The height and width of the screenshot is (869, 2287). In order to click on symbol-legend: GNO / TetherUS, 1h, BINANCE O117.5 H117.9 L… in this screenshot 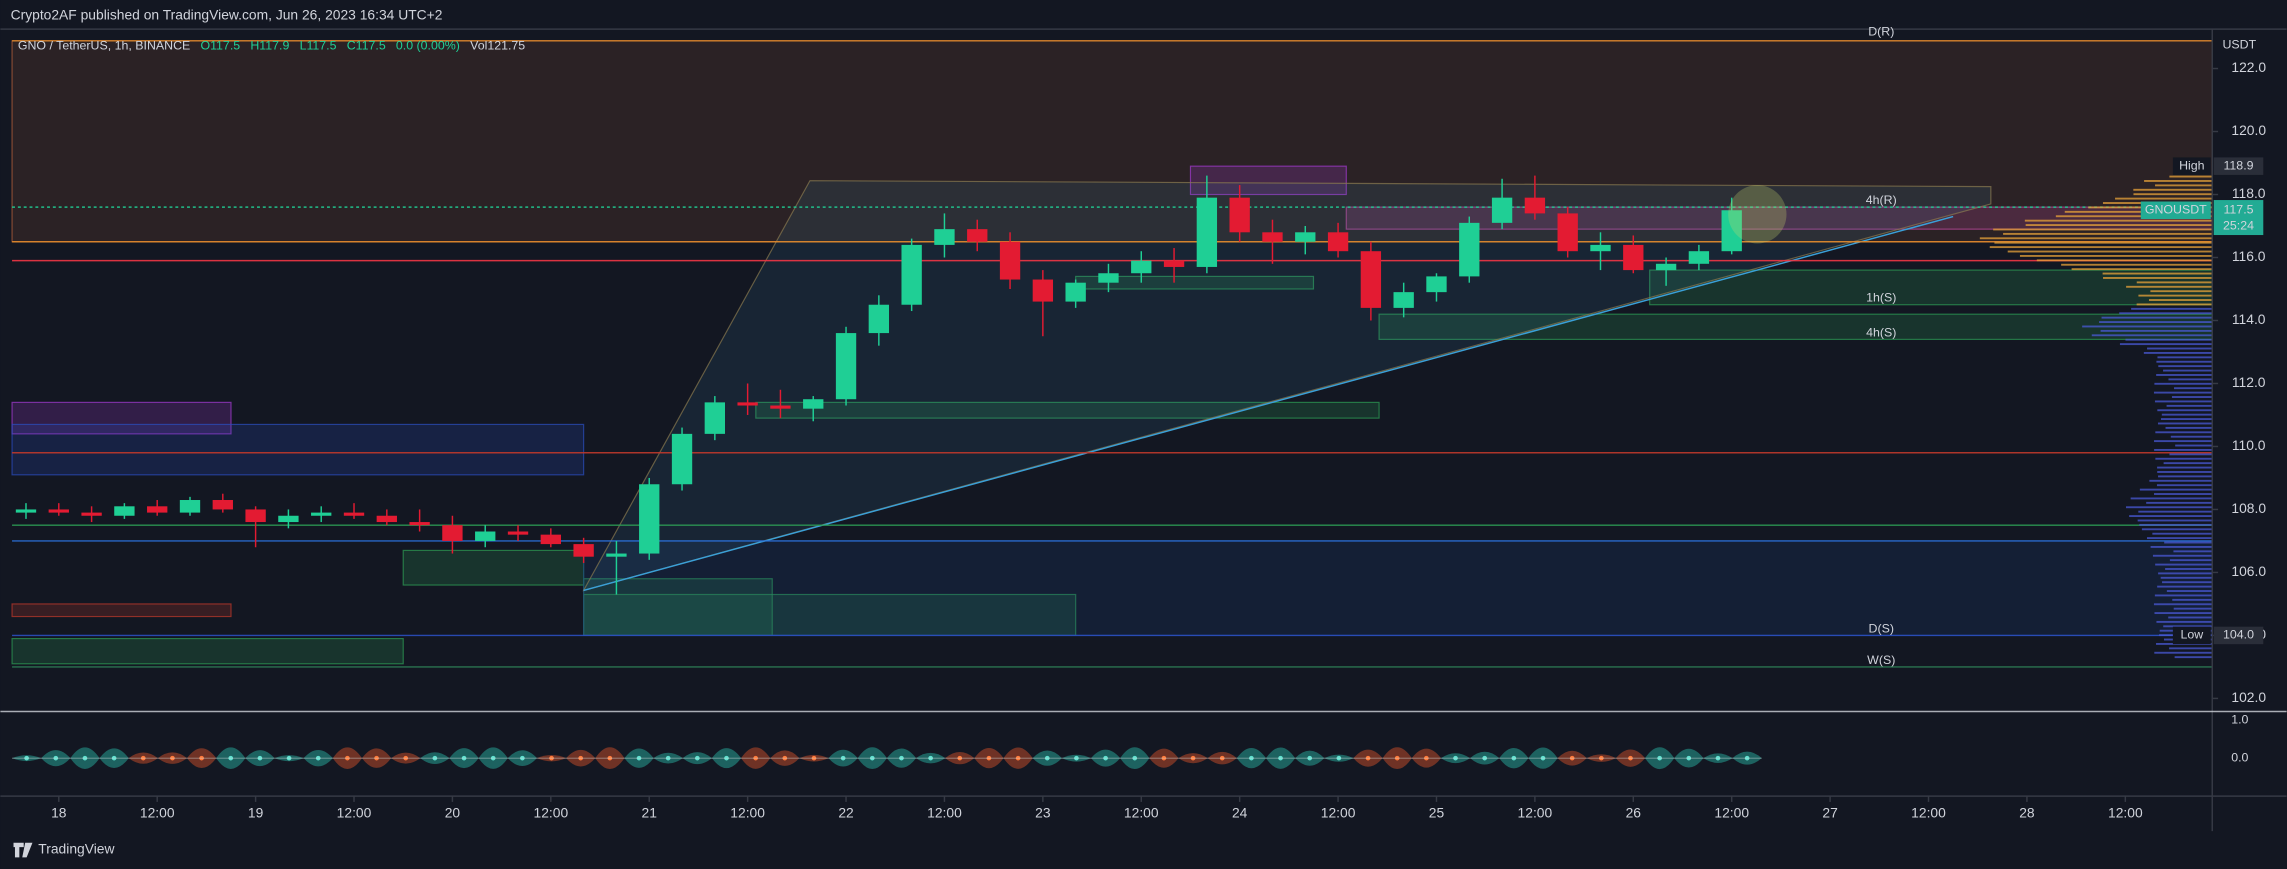, I will do `click(271, 46)`.